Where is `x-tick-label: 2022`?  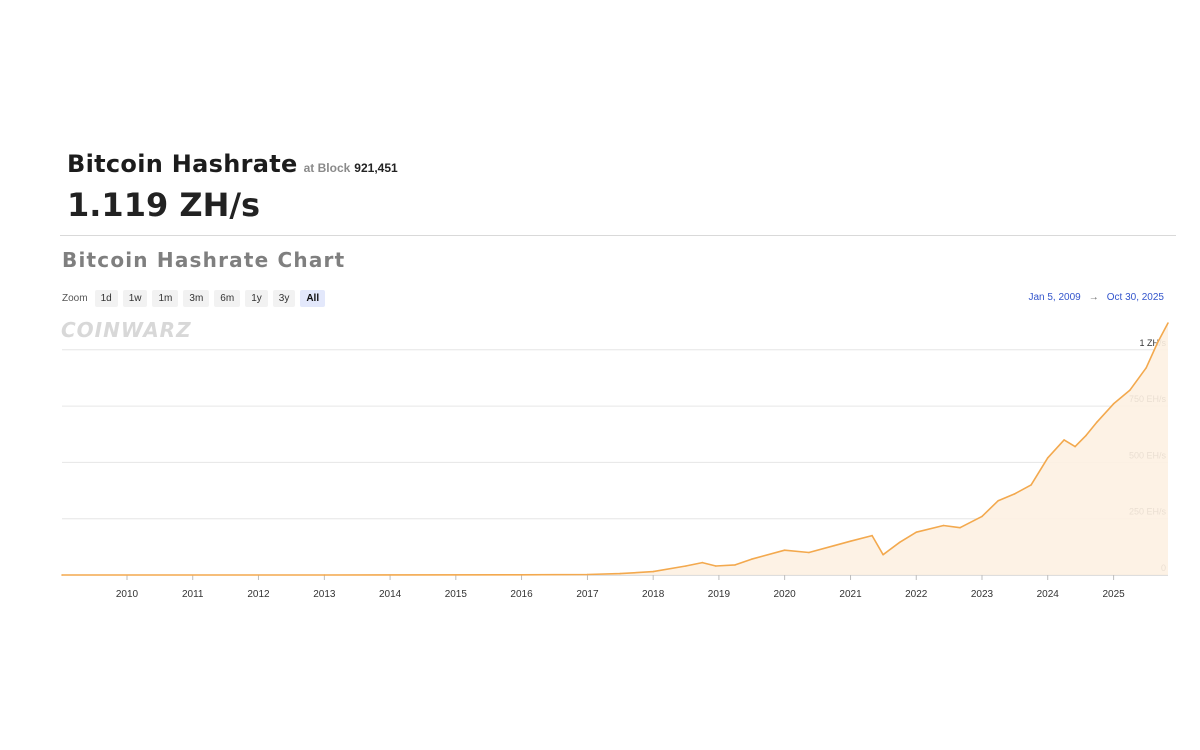 x-tick-label: 2022 is located at coordinates (916, 594).